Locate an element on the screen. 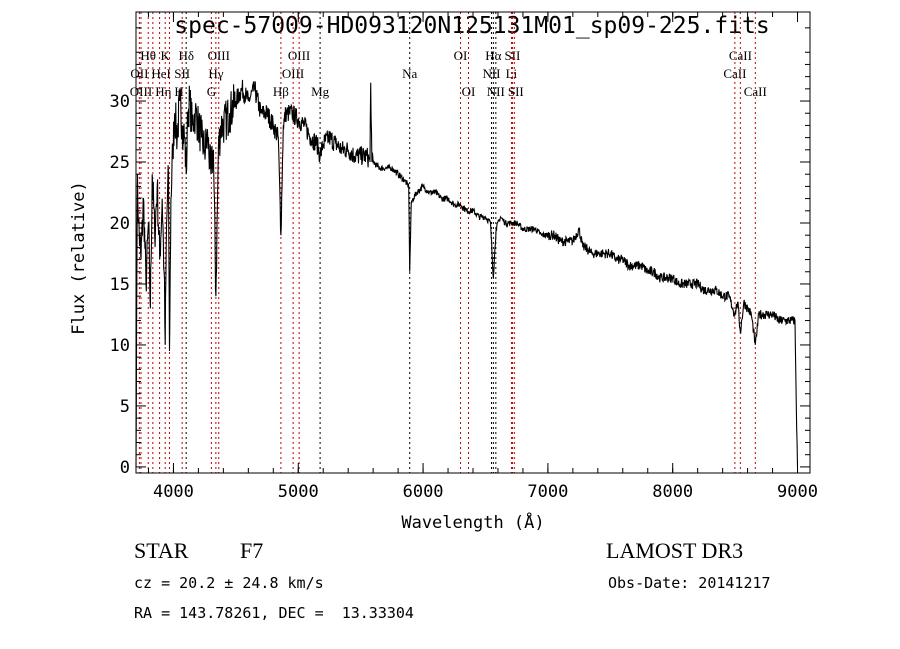  line-marker-label: Li is located at coordinates (512, 73).